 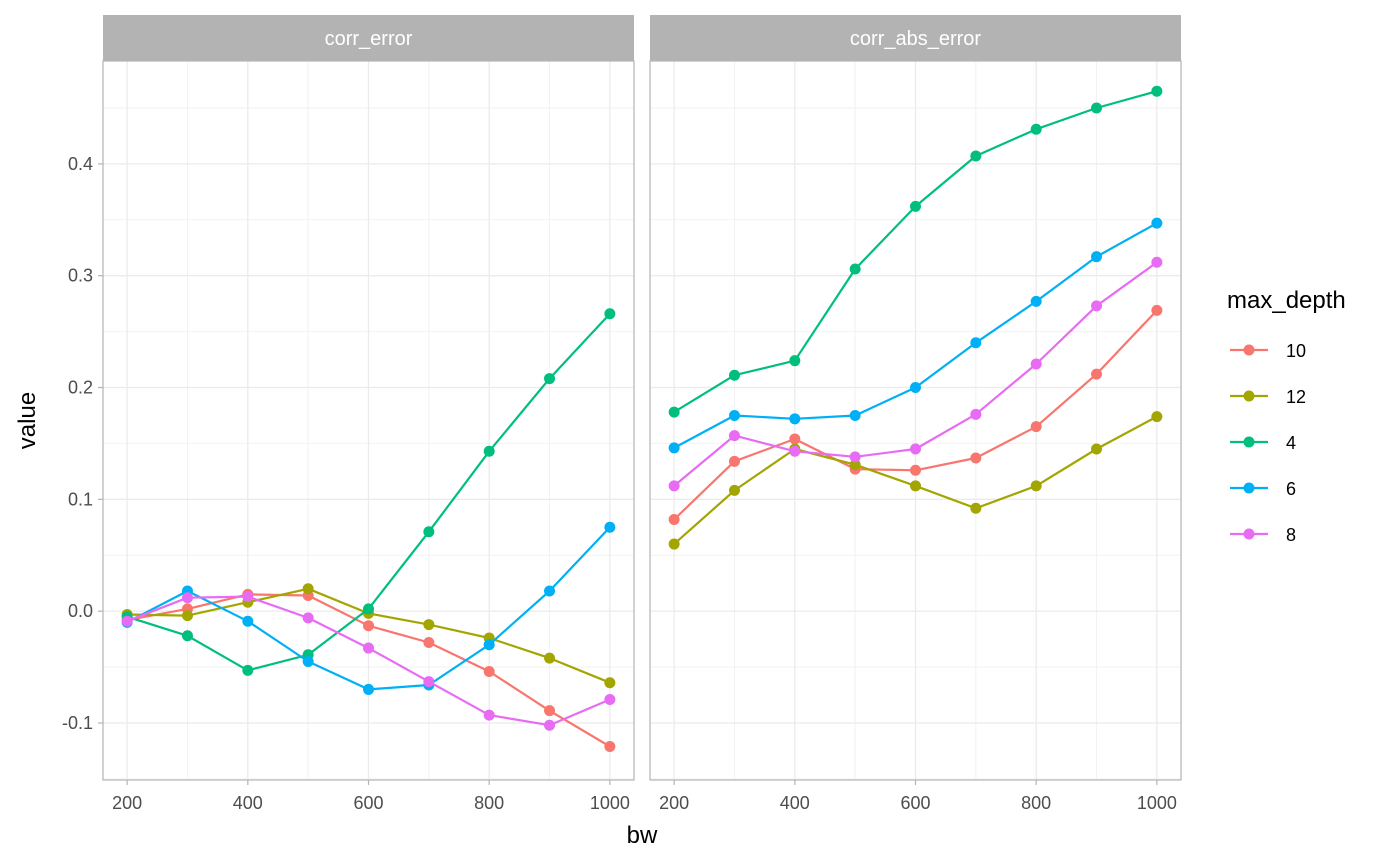 I want to click on legend-label: 8, so click(x=1291, y=535).